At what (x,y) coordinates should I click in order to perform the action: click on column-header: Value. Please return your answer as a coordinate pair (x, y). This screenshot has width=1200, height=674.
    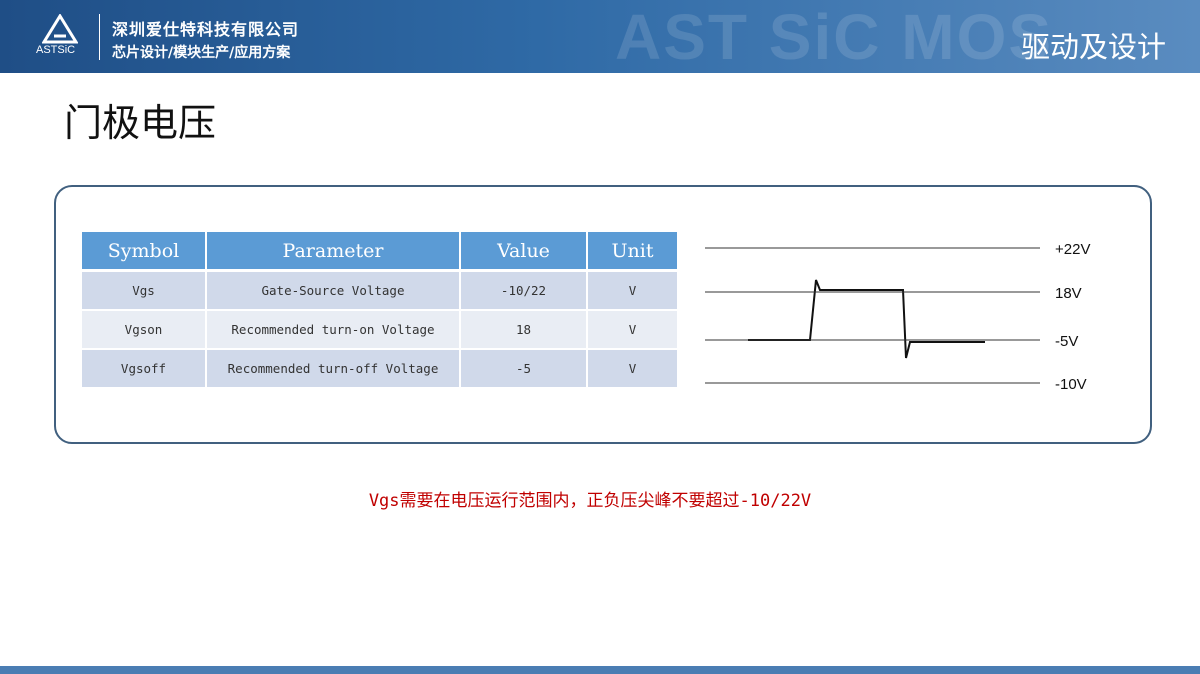
    Looking at the image, I should click on (524, 252).